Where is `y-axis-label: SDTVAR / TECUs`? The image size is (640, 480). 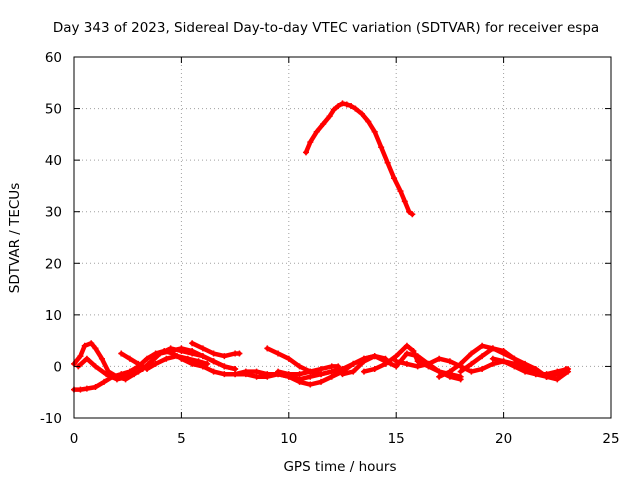
y-axis-label: SDTVAR / TECUs is located at coordinates (15, 238).